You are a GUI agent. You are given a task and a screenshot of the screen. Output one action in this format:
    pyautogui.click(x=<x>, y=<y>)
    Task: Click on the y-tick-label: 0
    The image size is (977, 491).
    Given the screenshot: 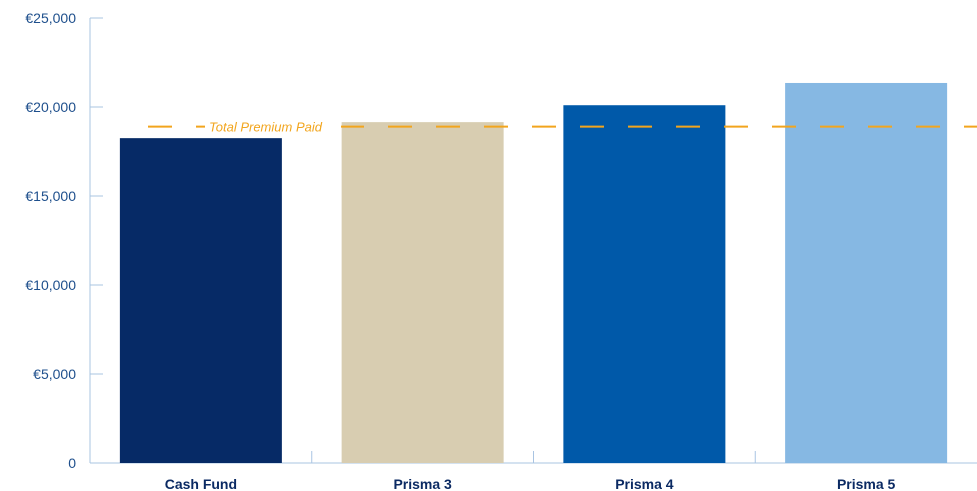 What is the action you would take?
    pyautogui.click(x=72, y=463)
    